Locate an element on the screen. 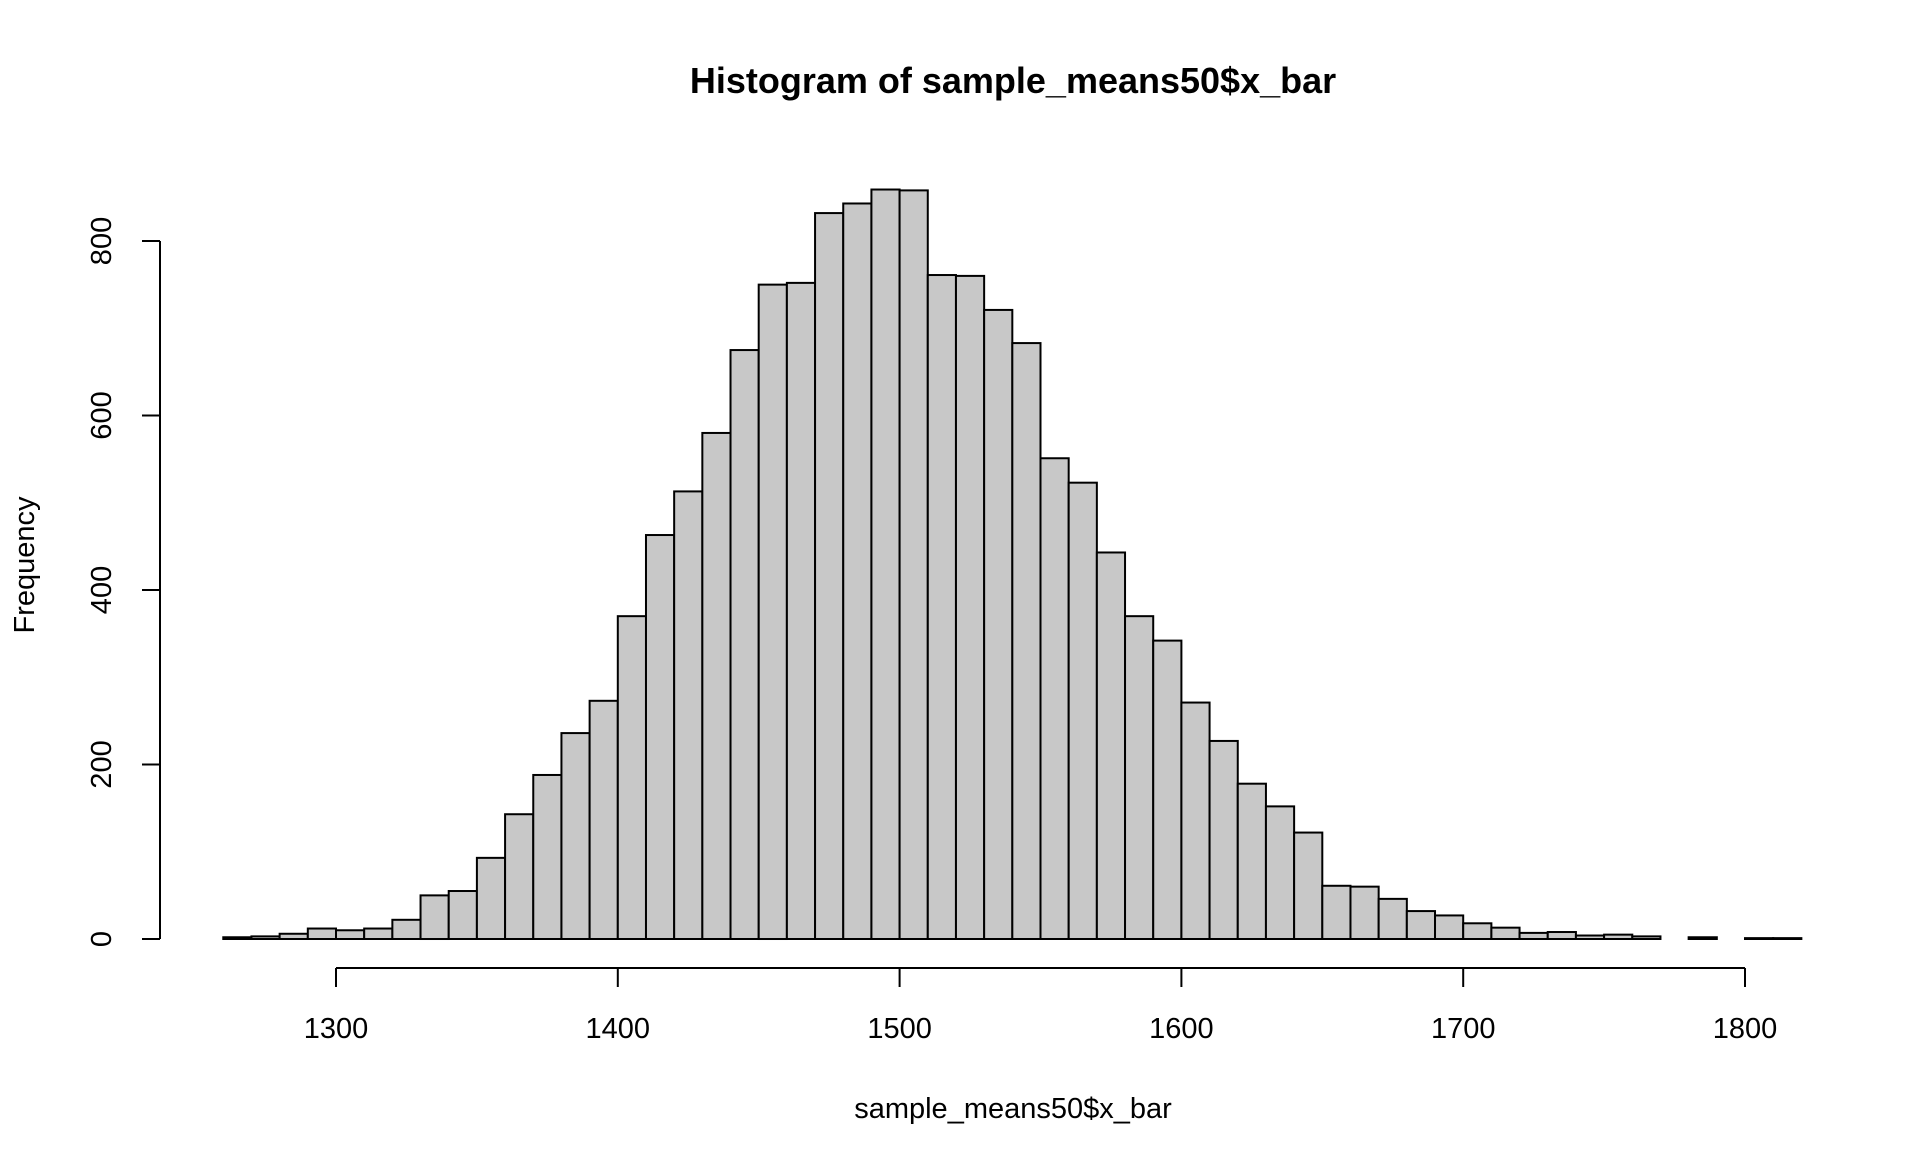 The image size is (1920, 1152). y-axis: 0 200 400 600 800 is located at coordinates (123, 582).